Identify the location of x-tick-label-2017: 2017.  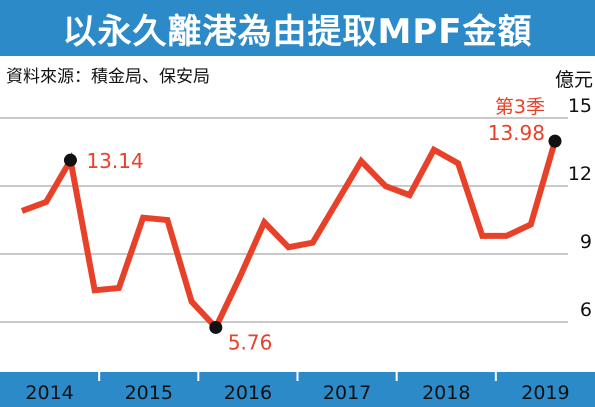
(347, 393).